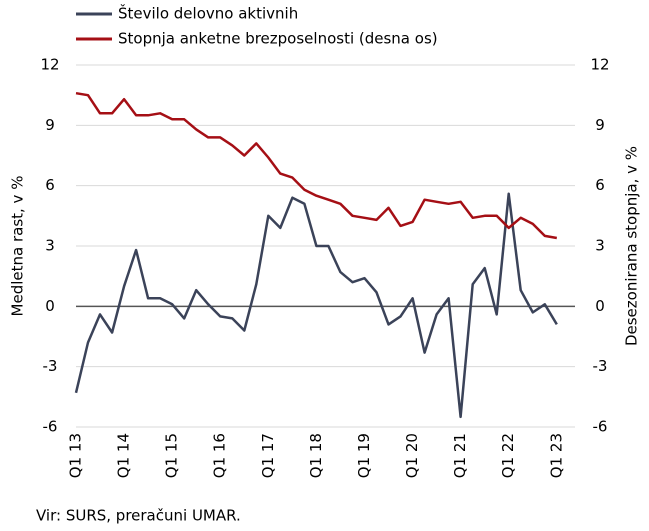 This screenshot has height=531, width=649. I want to click on x-tick-label: Q1 15, so click(172, 455).